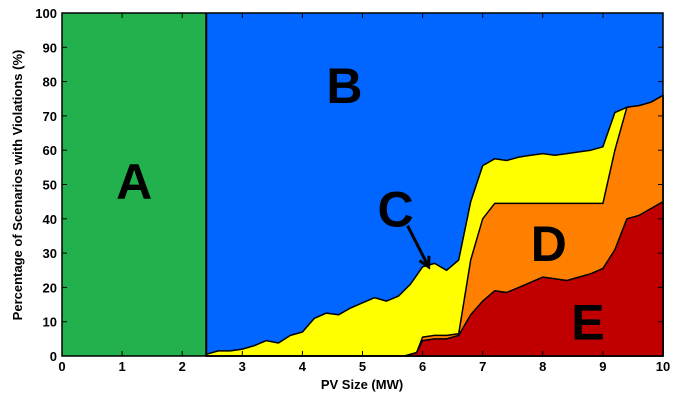  Describe the element at coordinates (362, 366) in the screenshot. I see `x-tick-label: 5` at that location.